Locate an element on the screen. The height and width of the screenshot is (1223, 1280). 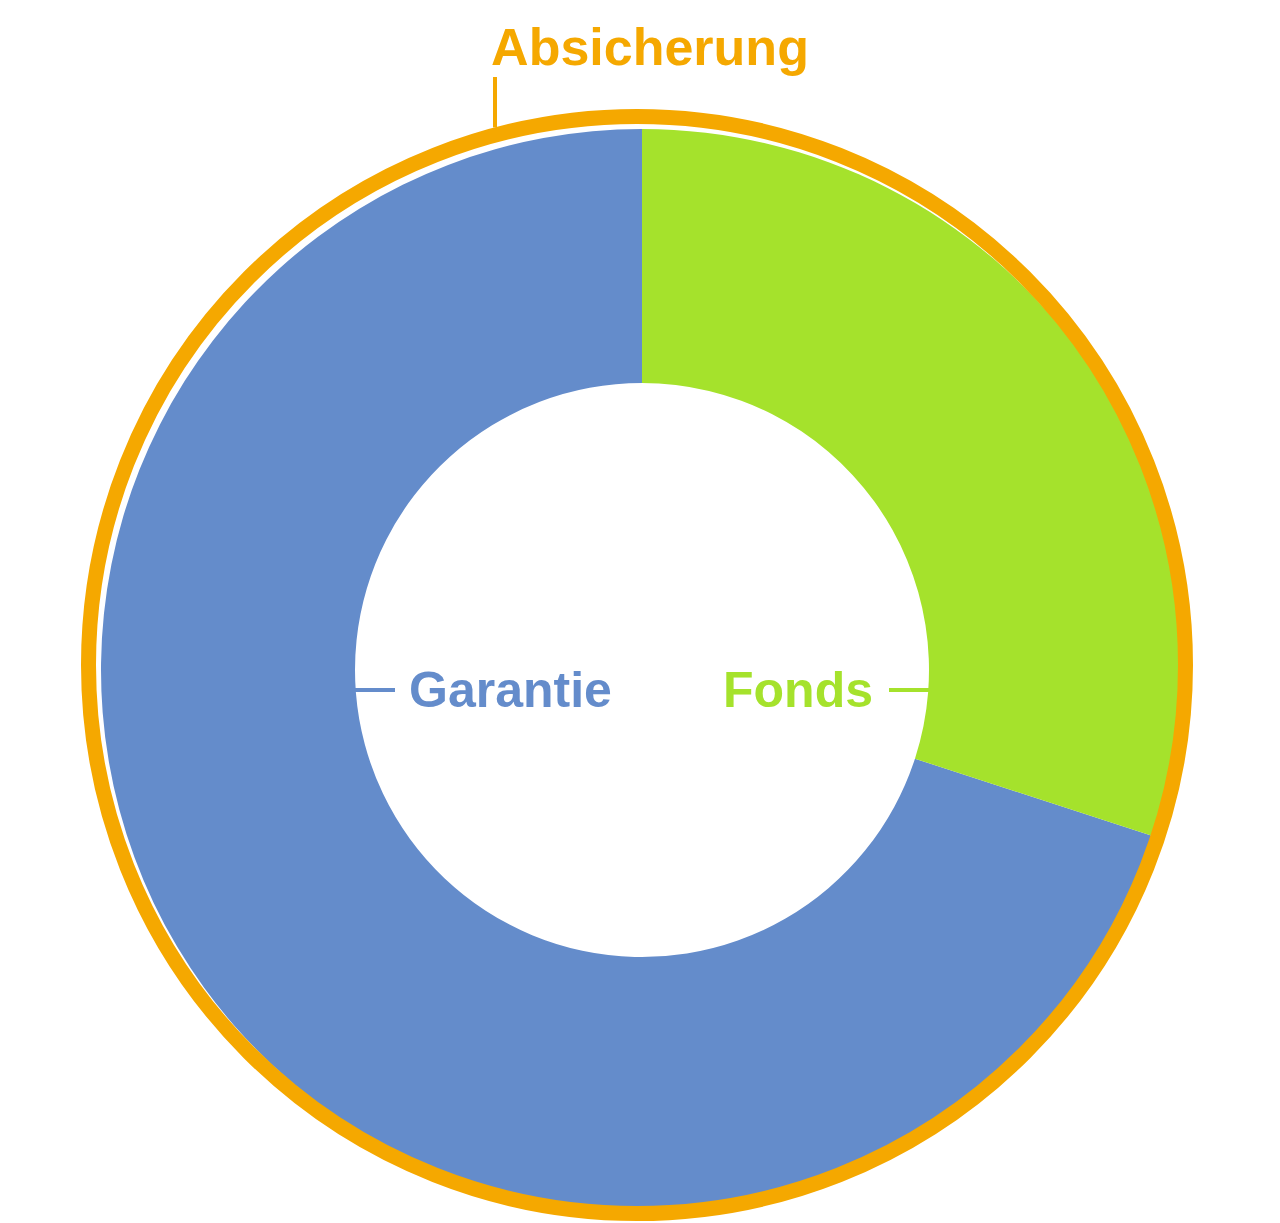
slice-label: Fonds is located at coordinates (798, 690).